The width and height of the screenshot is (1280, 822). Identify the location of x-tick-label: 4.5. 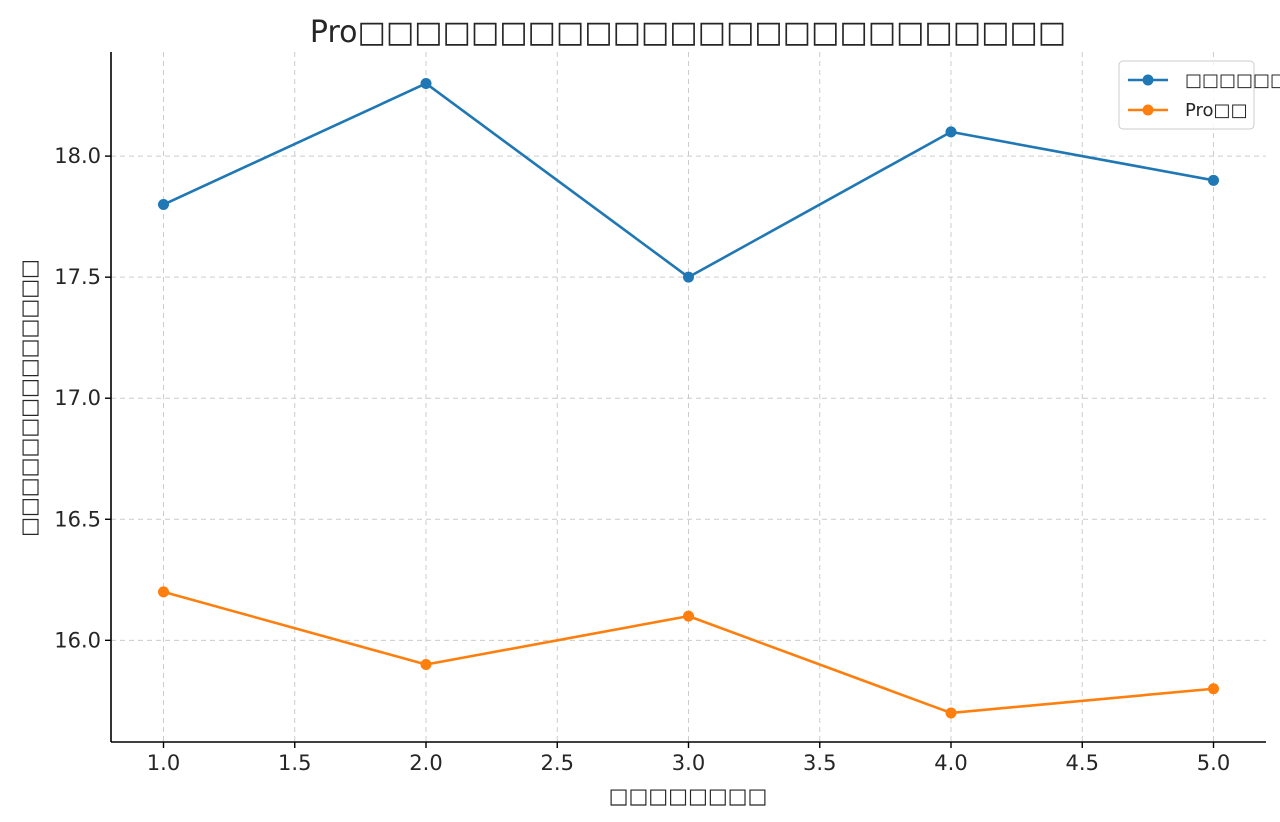
(1082, 763).